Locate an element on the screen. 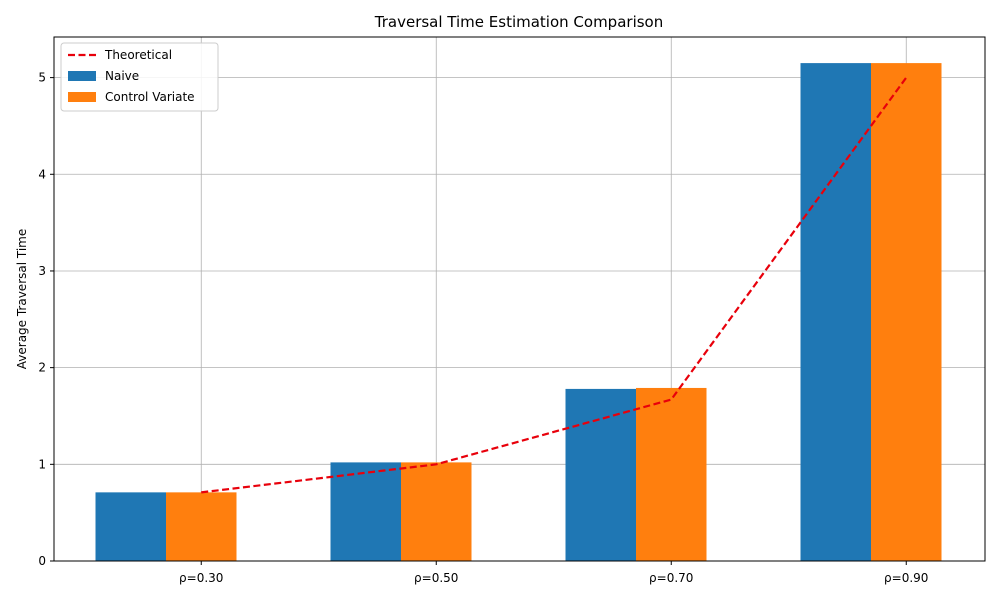 Image resolution: width=1000 pixels, height=604 pixels. y-axis-label: Average Traversal Time is located at coordinates (22, 299).